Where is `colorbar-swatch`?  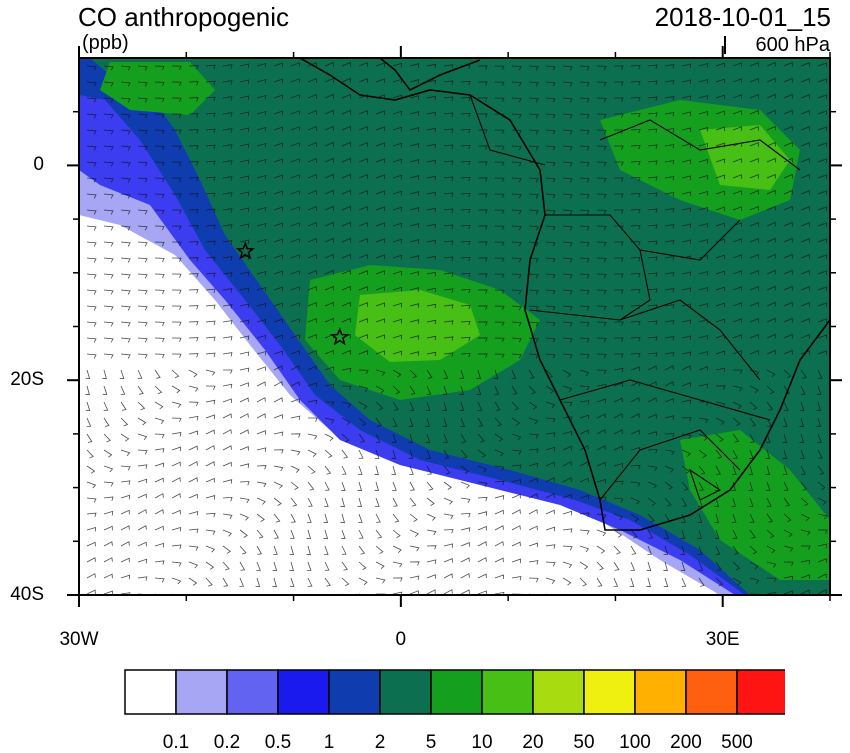 colorbar-swatch is located at coordinates (456, 692).